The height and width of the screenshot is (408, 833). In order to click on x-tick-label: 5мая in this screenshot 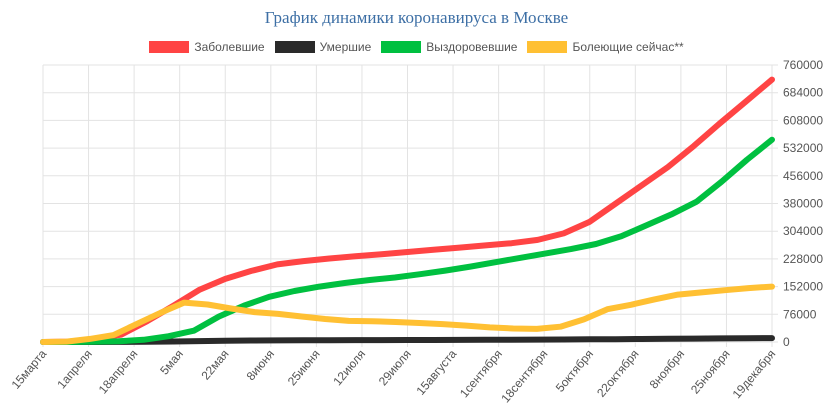, I will do `click(171, 362)`.